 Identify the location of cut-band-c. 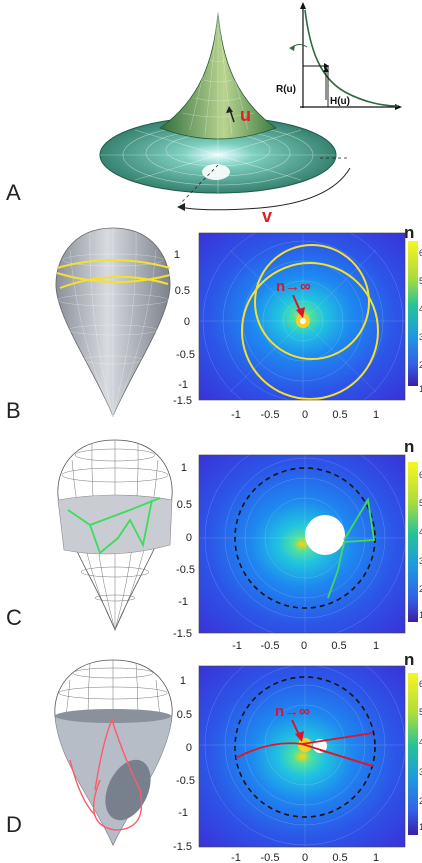
(115, 524).